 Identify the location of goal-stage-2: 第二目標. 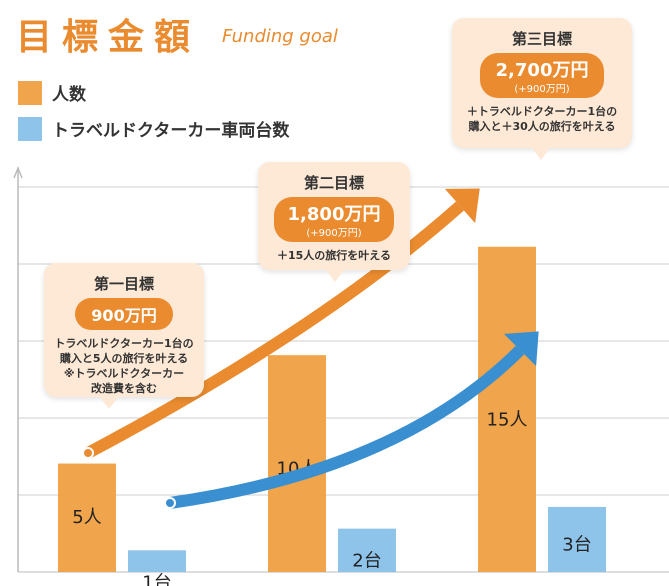
(333, 183).